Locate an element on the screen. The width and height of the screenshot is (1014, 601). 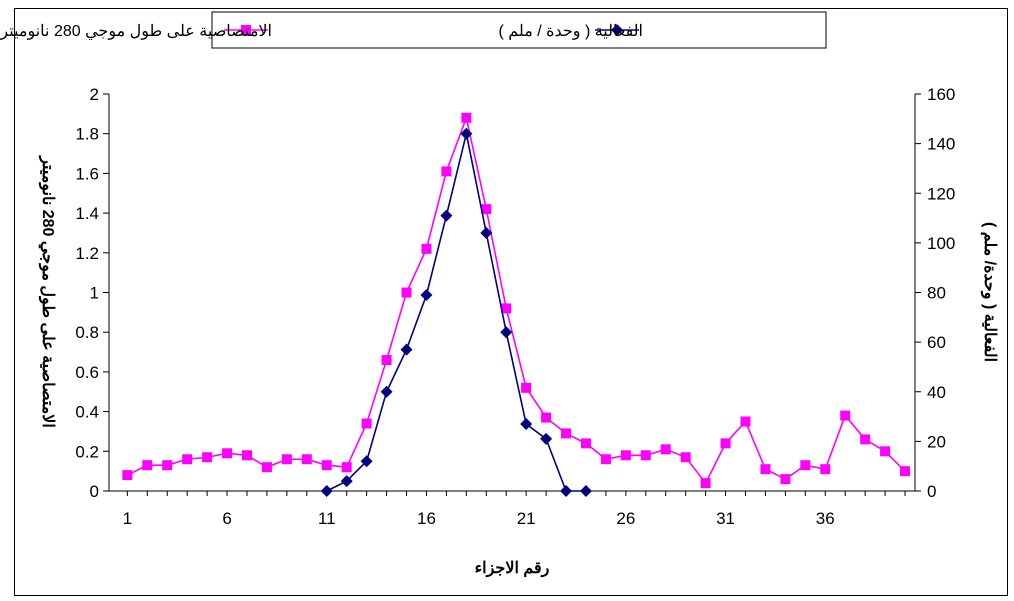
x-axis-title: رقم الاجزاء is located at coordinates (512, 569).